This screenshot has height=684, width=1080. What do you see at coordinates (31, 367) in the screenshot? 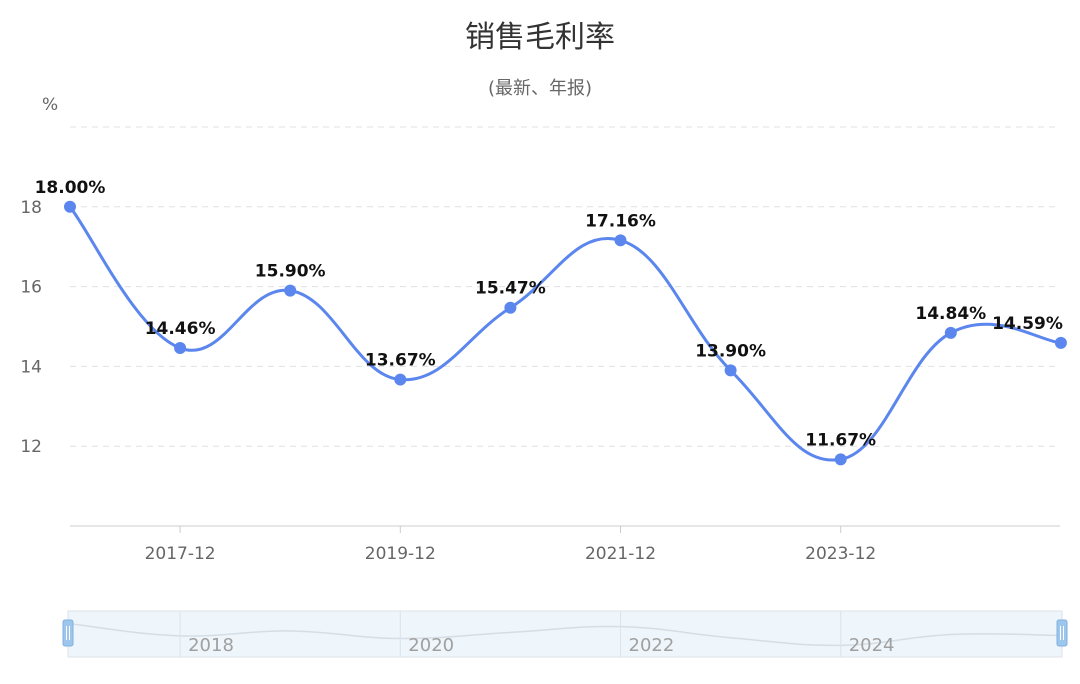
I see `y-tick-label: 14` at bounding box center [31, 367].